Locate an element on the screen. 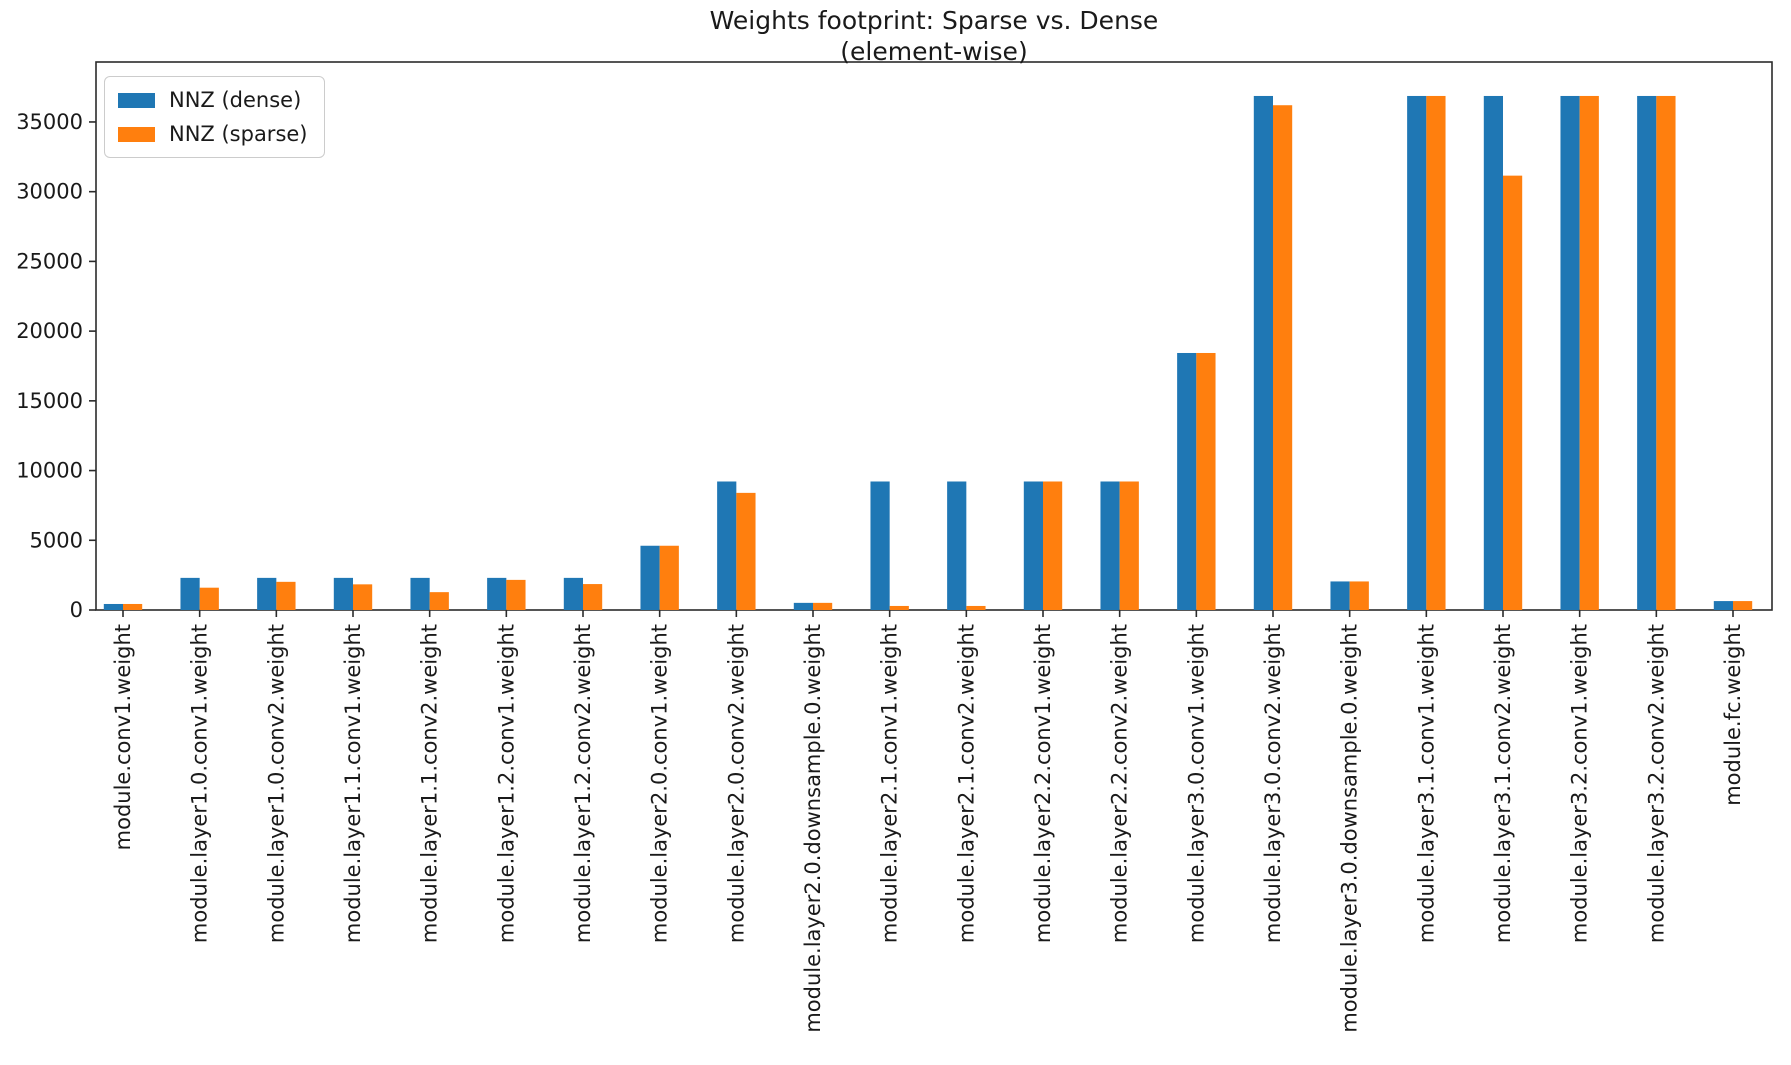 The image size is (1791, 1065). x-tick-label: module.layer3.2.conv1.weight is located at coordinates (1580, 783).